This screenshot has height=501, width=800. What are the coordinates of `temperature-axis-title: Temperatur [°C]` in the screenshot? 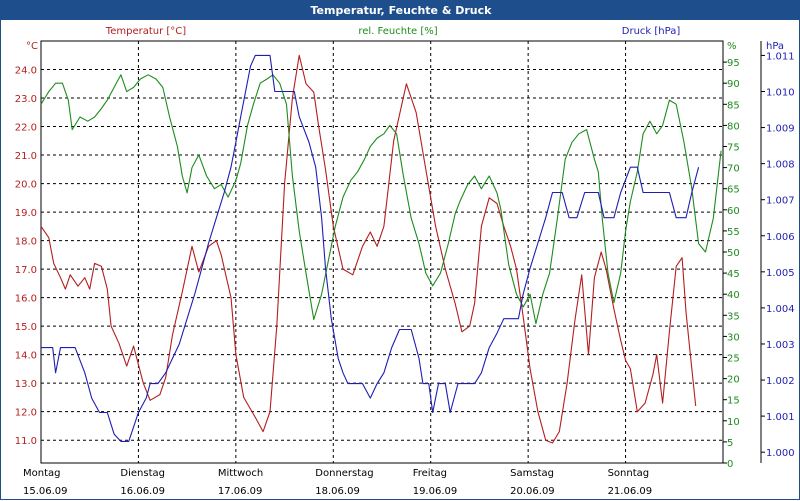 It's located at (145, 31).